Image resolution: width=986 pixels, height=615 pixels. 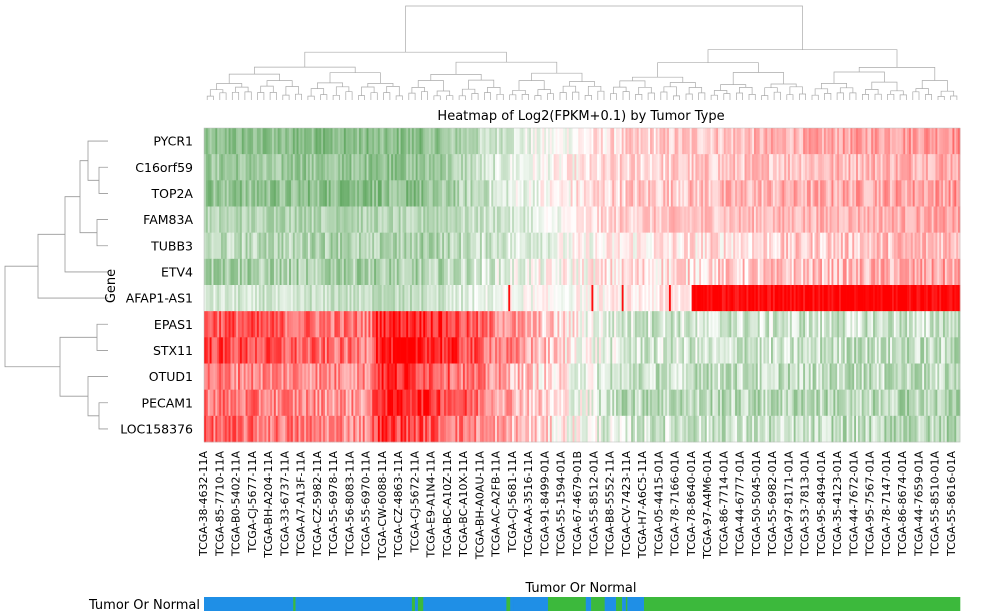 I want to click on sample-label: TCGA-AC-A2FB-11A, so click(x=496, y=504).